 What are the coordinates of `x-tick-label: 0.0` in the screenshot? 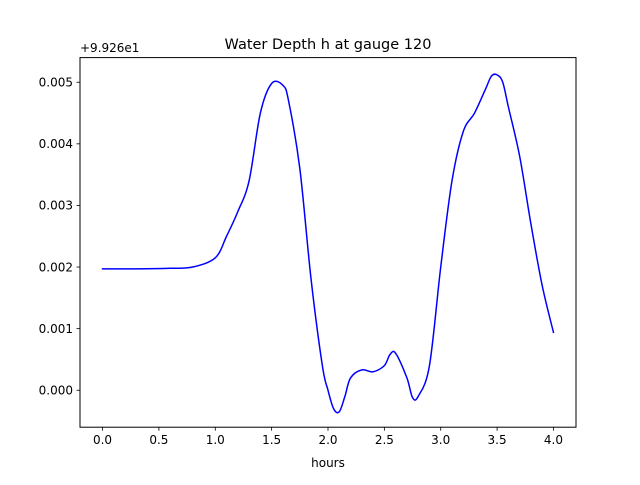 It's located at (102, 440).